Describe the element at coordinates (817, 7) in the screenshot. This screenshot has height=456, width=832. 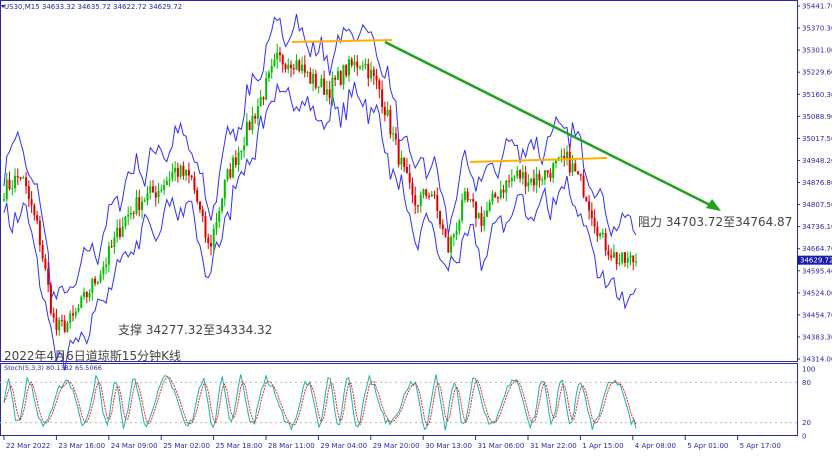
I see `y-tick-label: 35441.70` at that location.